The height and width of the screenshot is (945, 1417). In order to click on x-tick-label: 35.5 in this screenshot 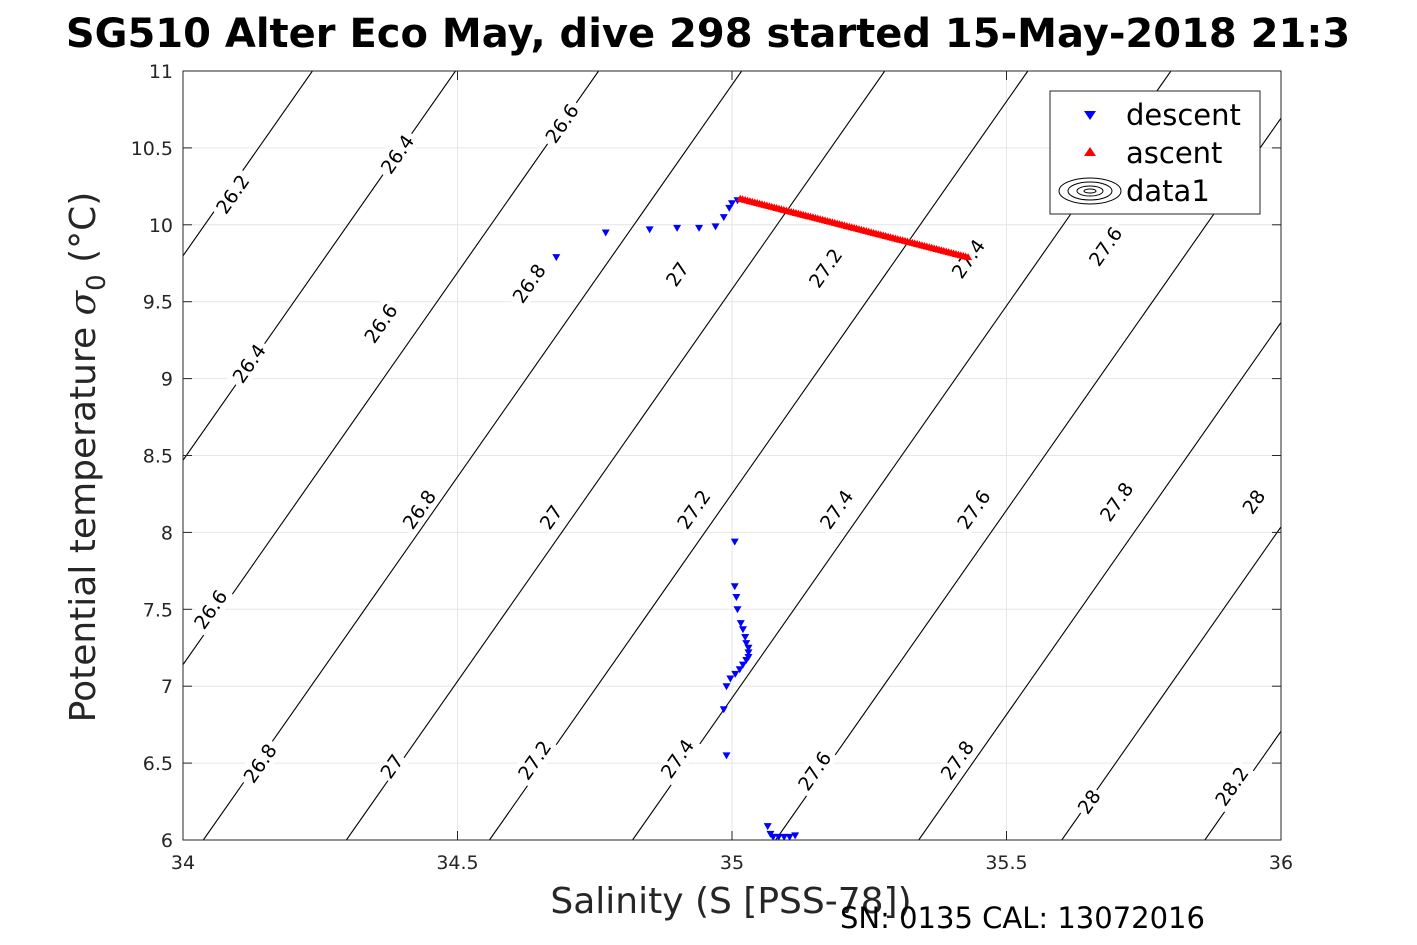, I will do `click(1006, 863)`.